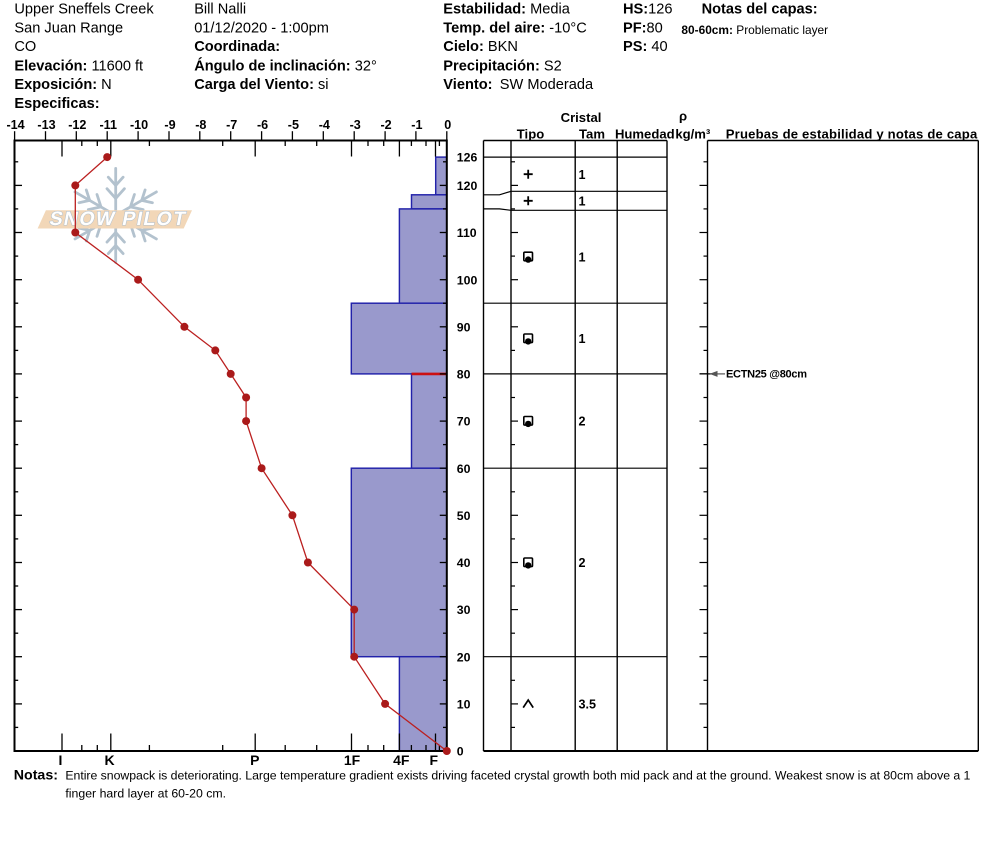 The width and height of the screenshot is (994, 845). I want to click on svg-text: Temp. del aire: -10°C, so click(514, 28).